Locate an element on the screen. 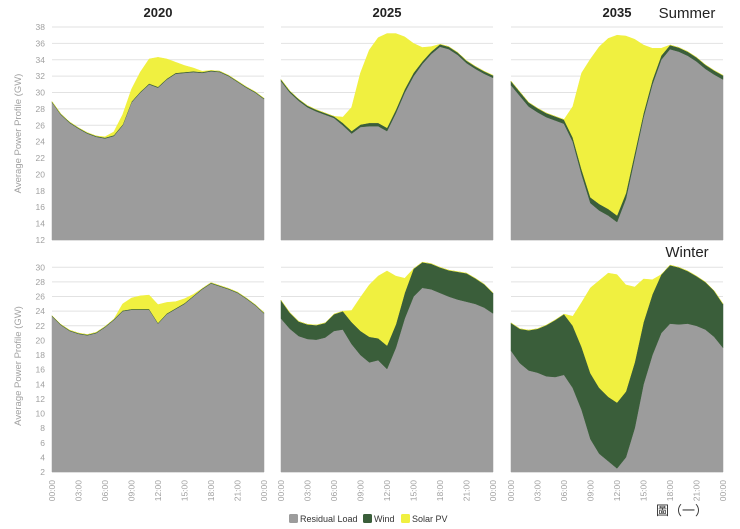 Image resolution: width=740 pixels, height=529 pixels. x-tick-label-2020-7: 21:00 is located at coordinates (238, 491).